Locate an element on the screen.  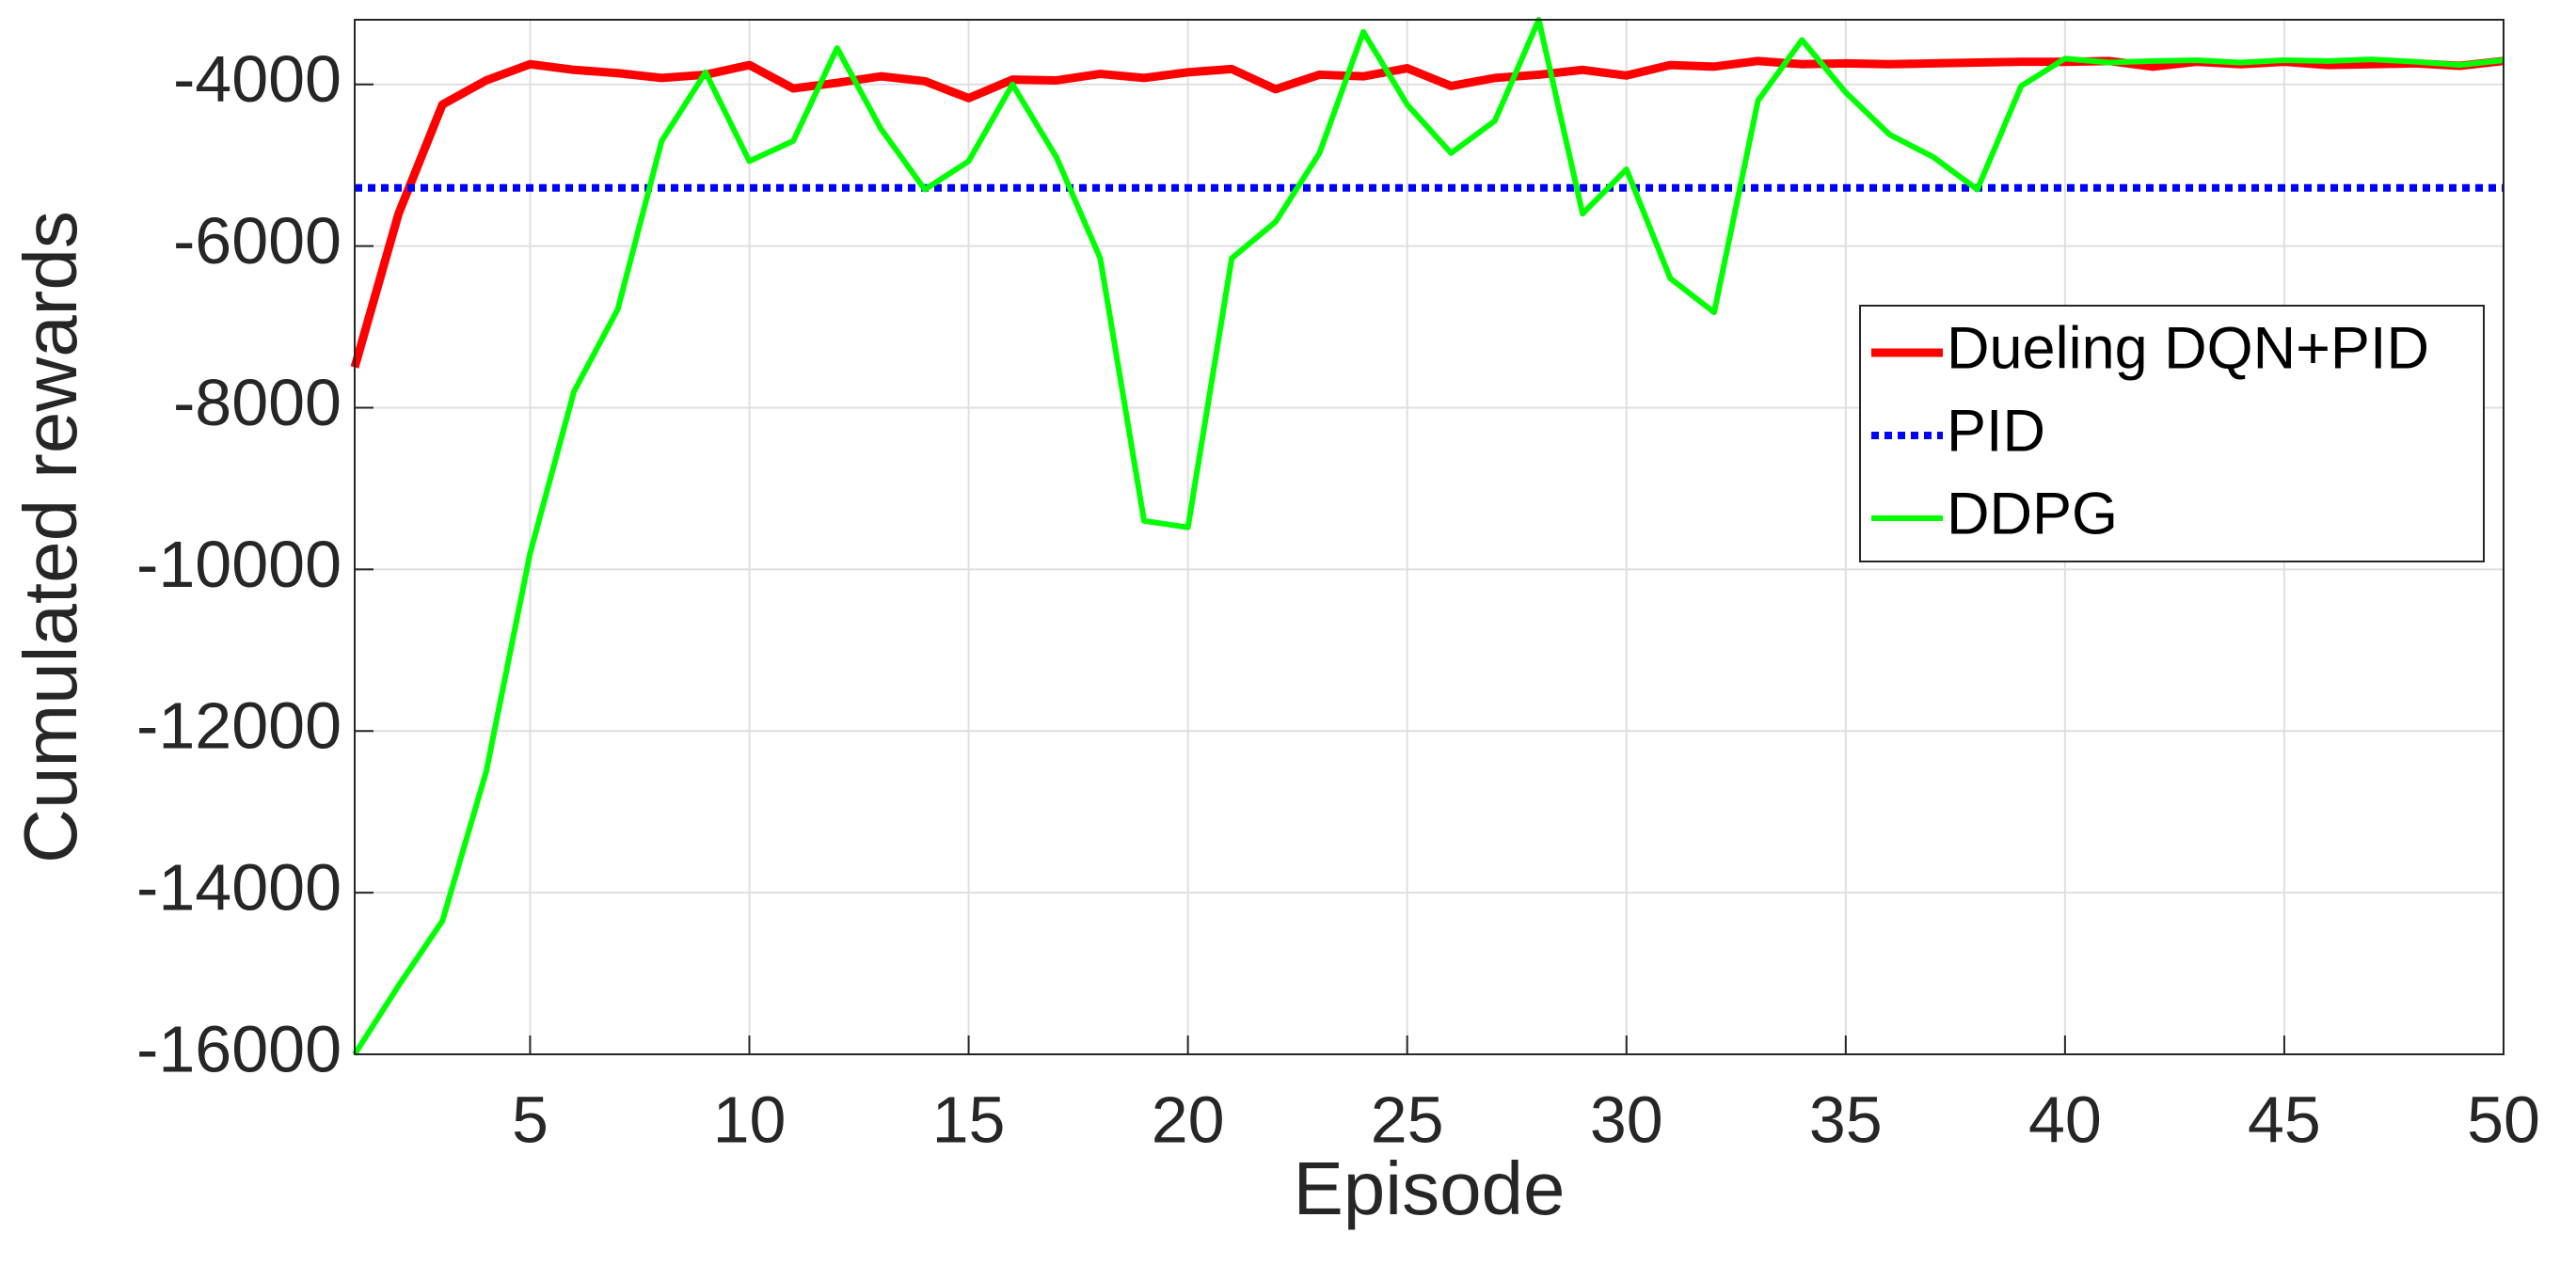
legend-label: PID is located at coordinates (1996, 432).